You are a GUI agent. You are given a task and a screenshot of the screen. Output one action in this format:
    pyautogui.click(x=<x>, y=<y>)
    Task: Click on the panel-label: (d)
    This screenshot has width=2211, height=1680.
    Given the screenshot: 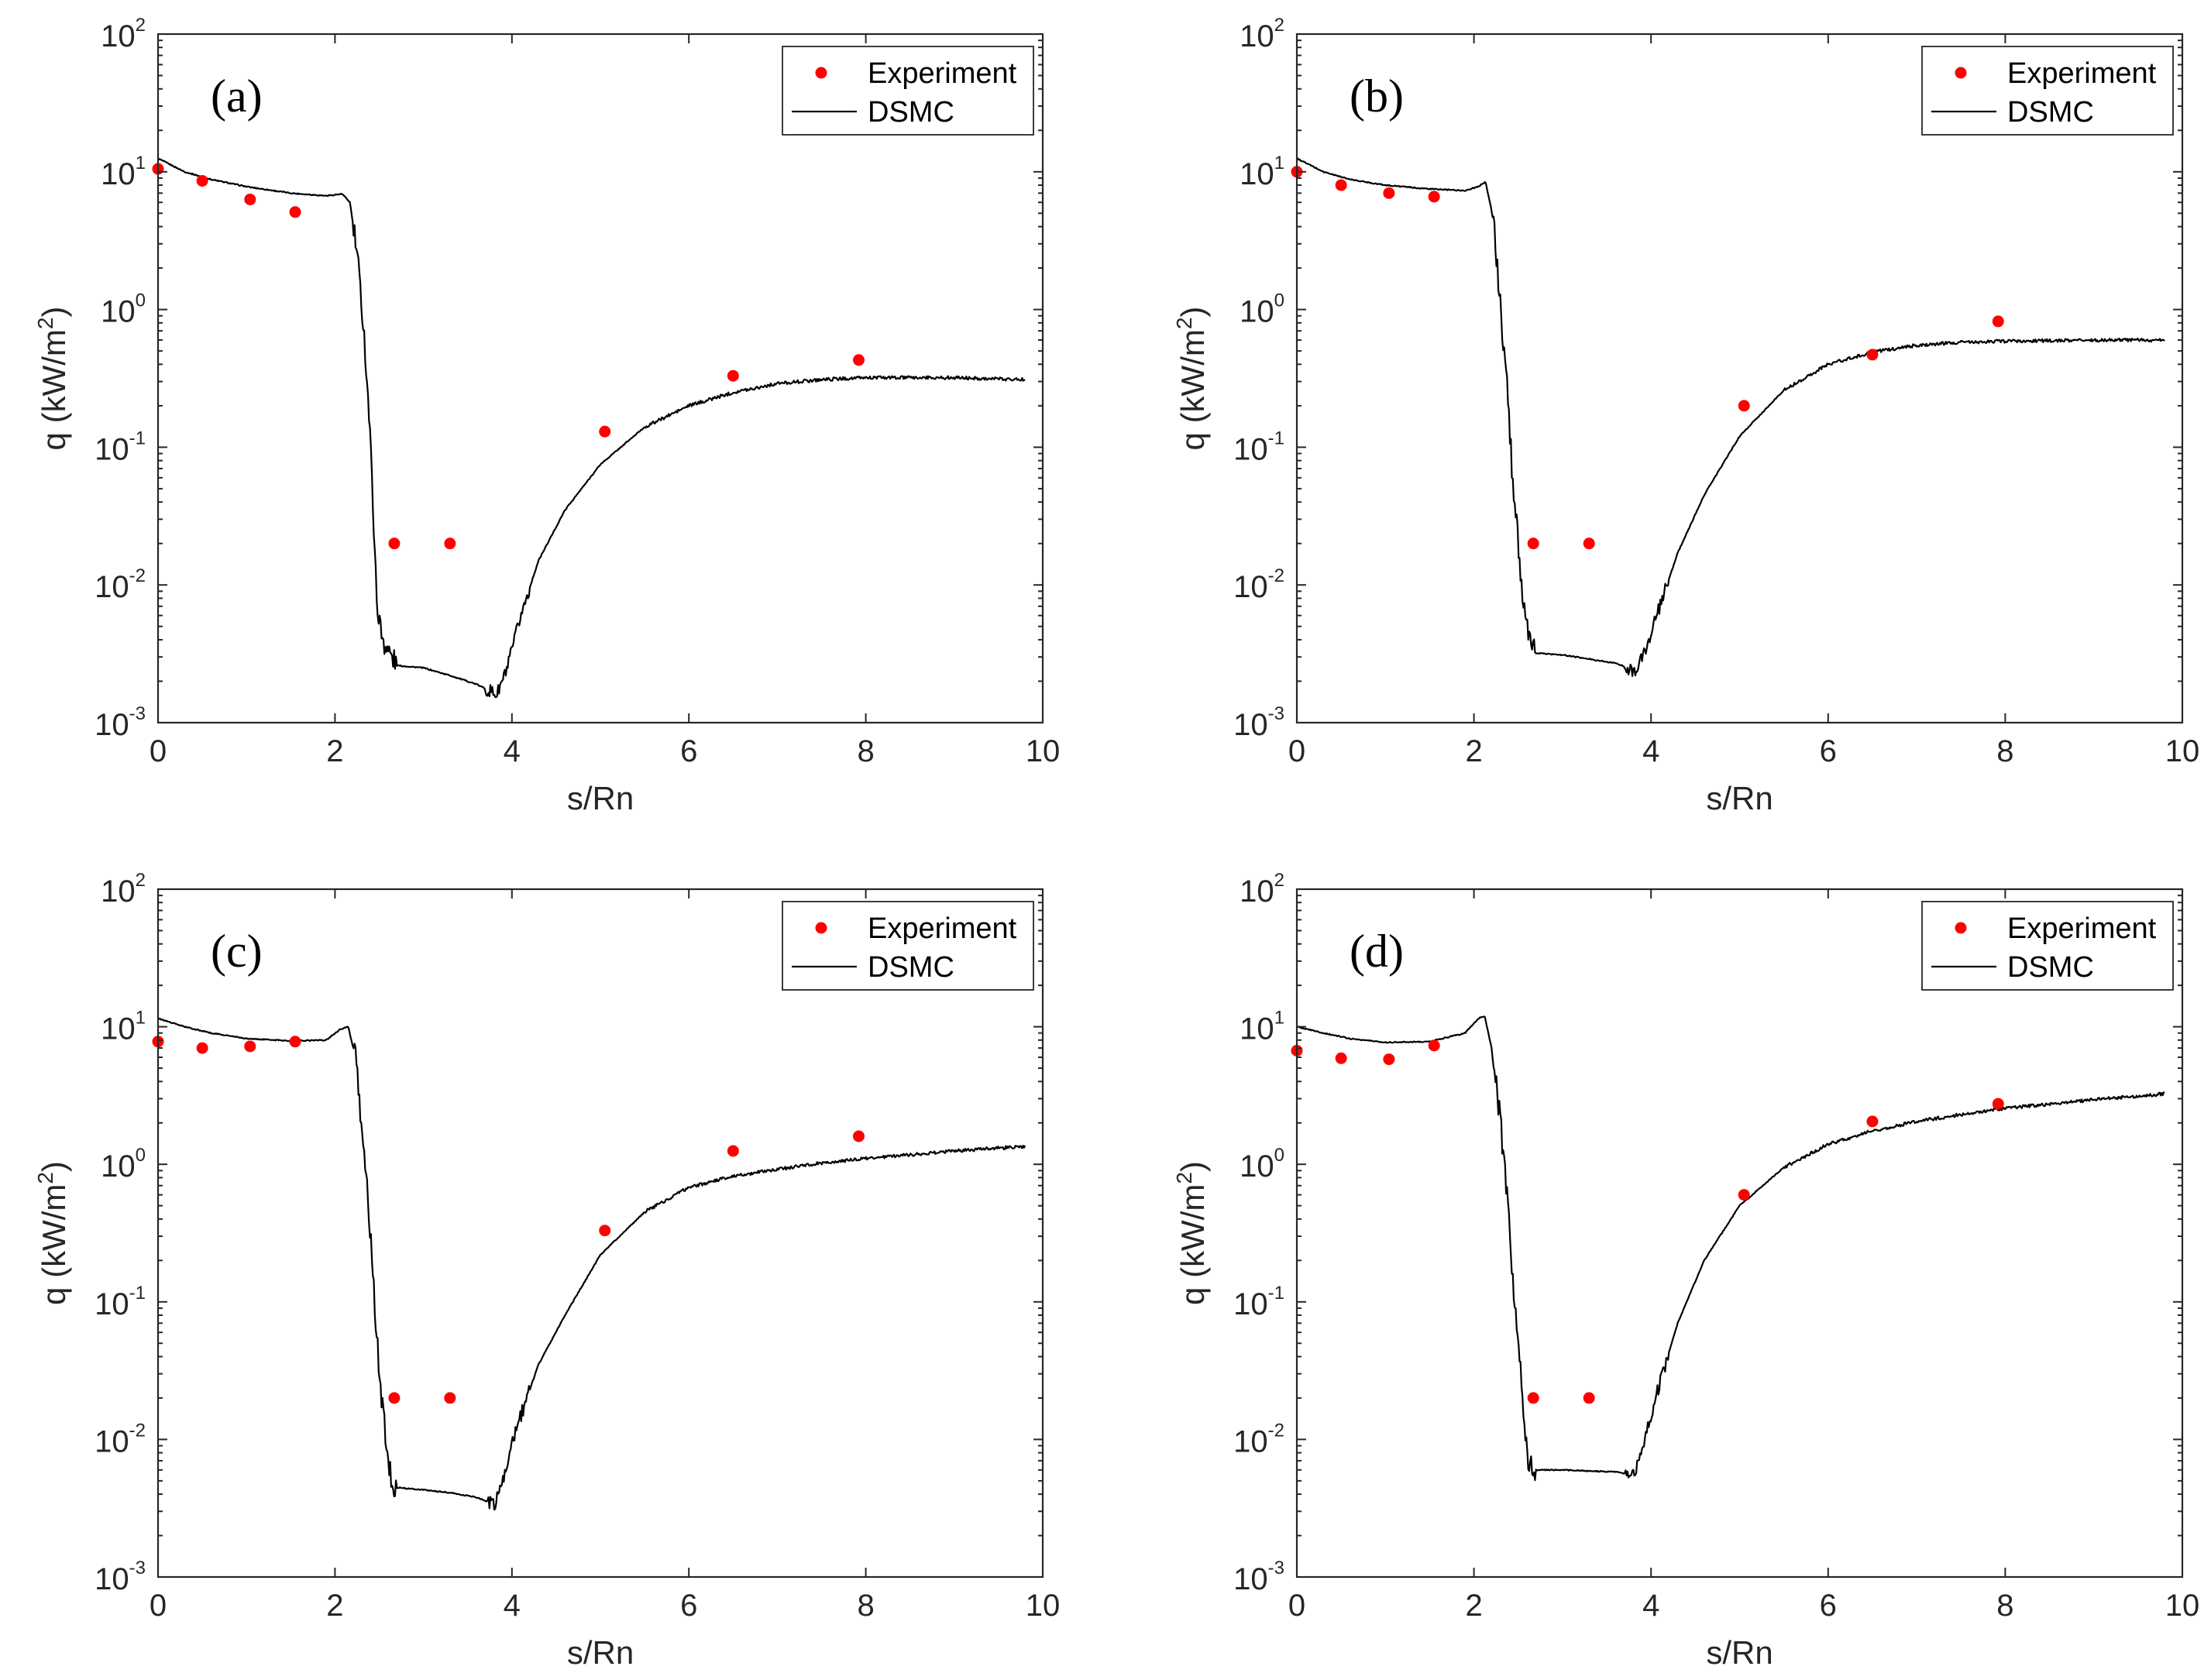 What is the action you would take?
    pyautogui.click(x=1377, y=951)
    